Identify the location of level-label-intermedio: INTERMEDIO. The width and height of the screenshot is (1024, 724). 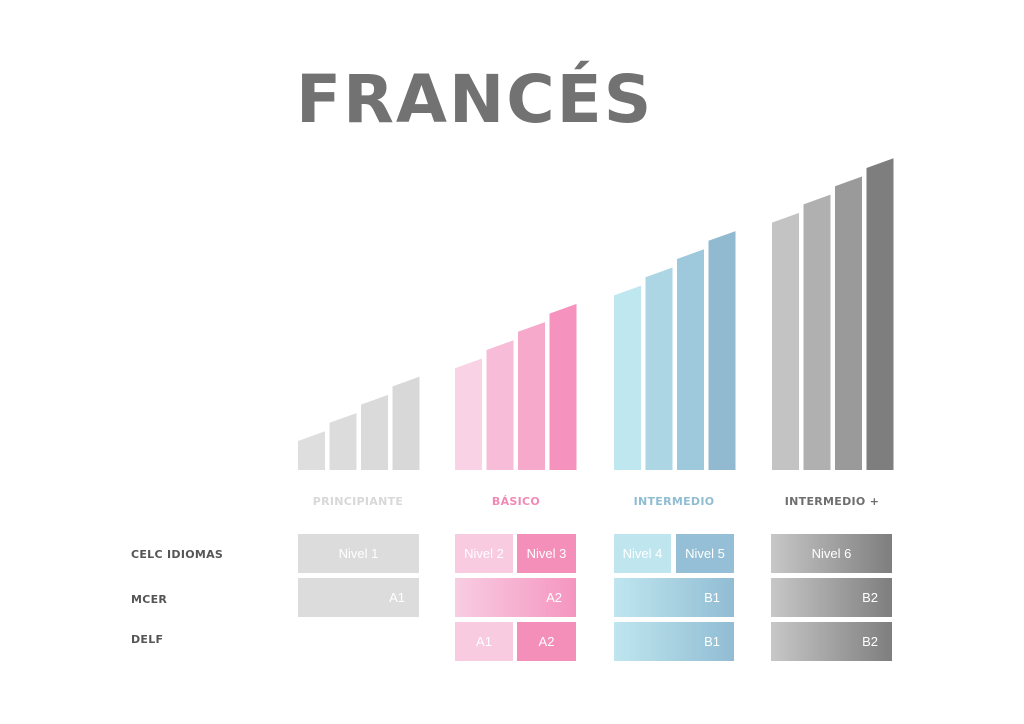
(674, 501).